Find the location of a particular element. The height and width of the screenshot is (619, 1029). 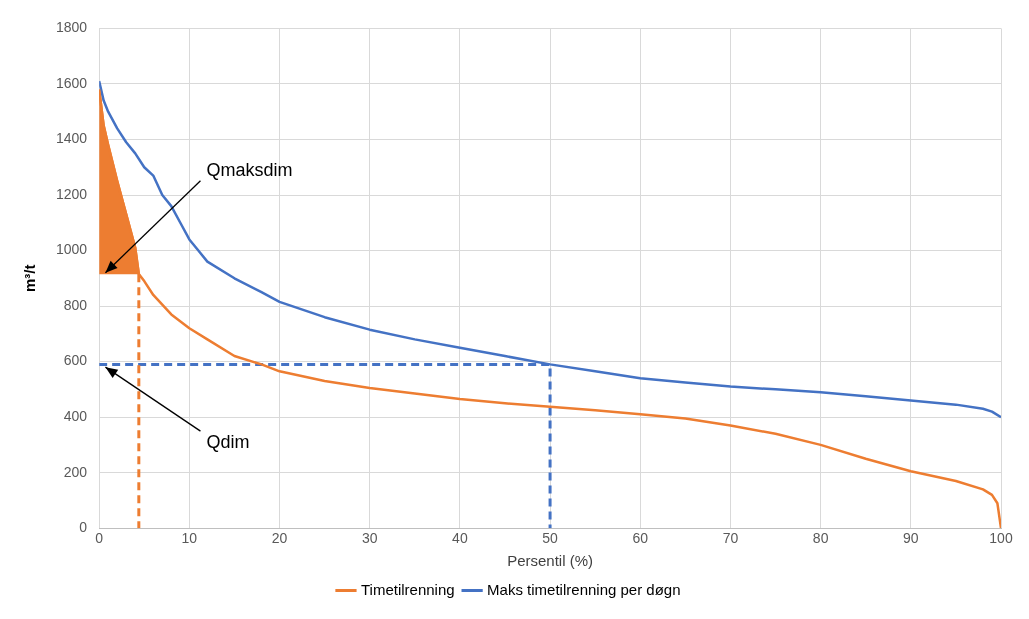

y-tick-label: 1000 is located at coordinates (71, 249).